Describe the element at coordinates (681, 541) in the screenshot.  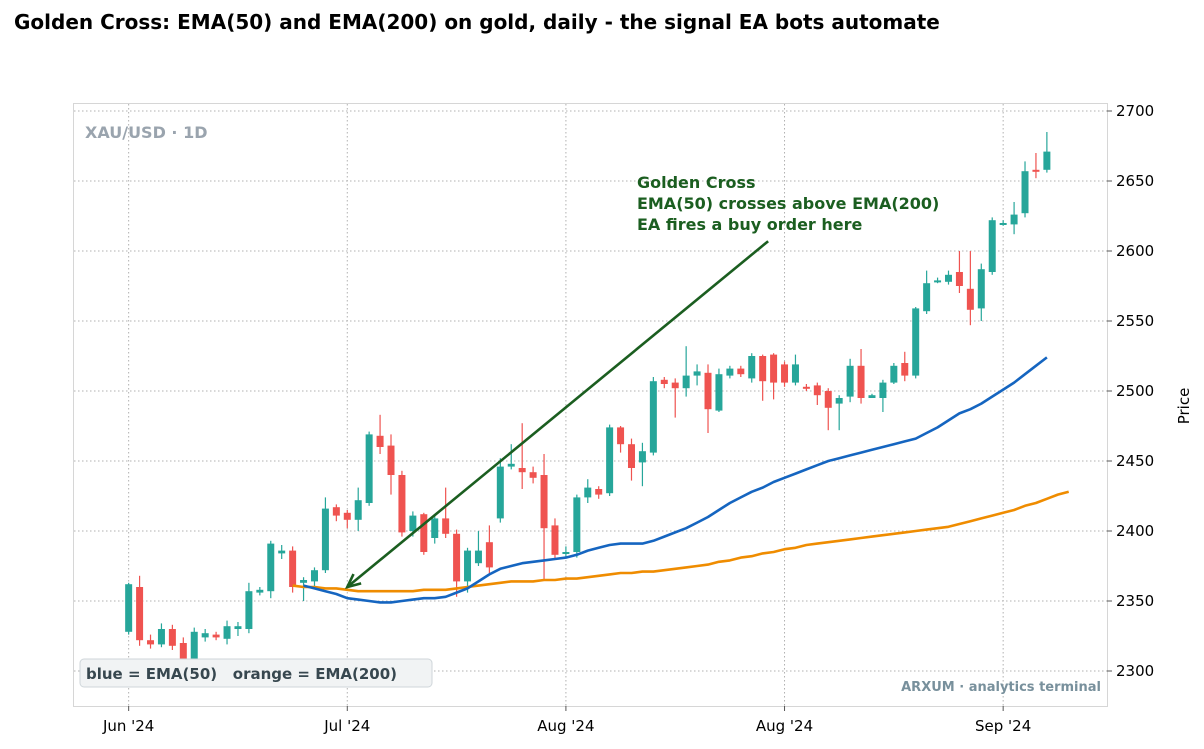
I see `ema200-line` at that location.